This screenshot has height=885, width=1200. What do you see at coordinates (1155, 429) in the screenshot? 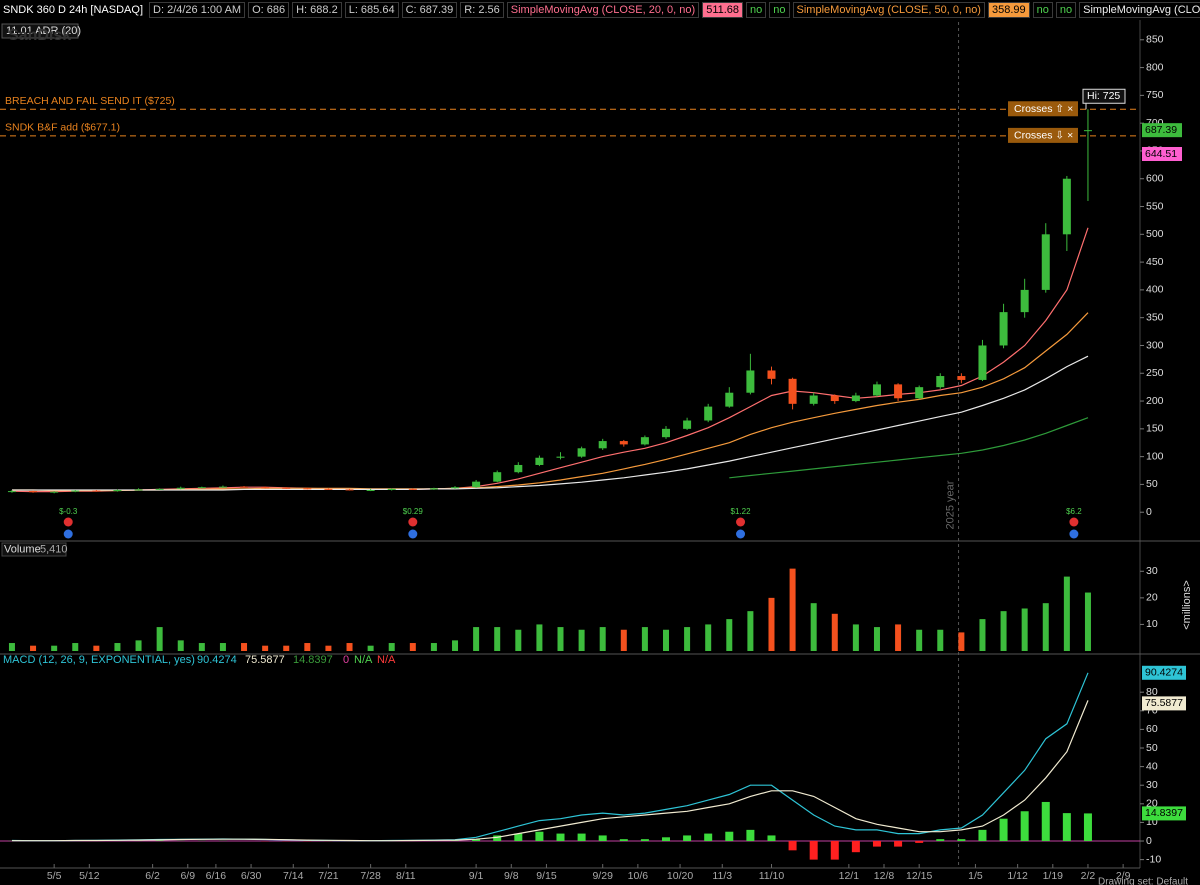
I see `y-tick-label: 150` at bounding box center [1155, 429].